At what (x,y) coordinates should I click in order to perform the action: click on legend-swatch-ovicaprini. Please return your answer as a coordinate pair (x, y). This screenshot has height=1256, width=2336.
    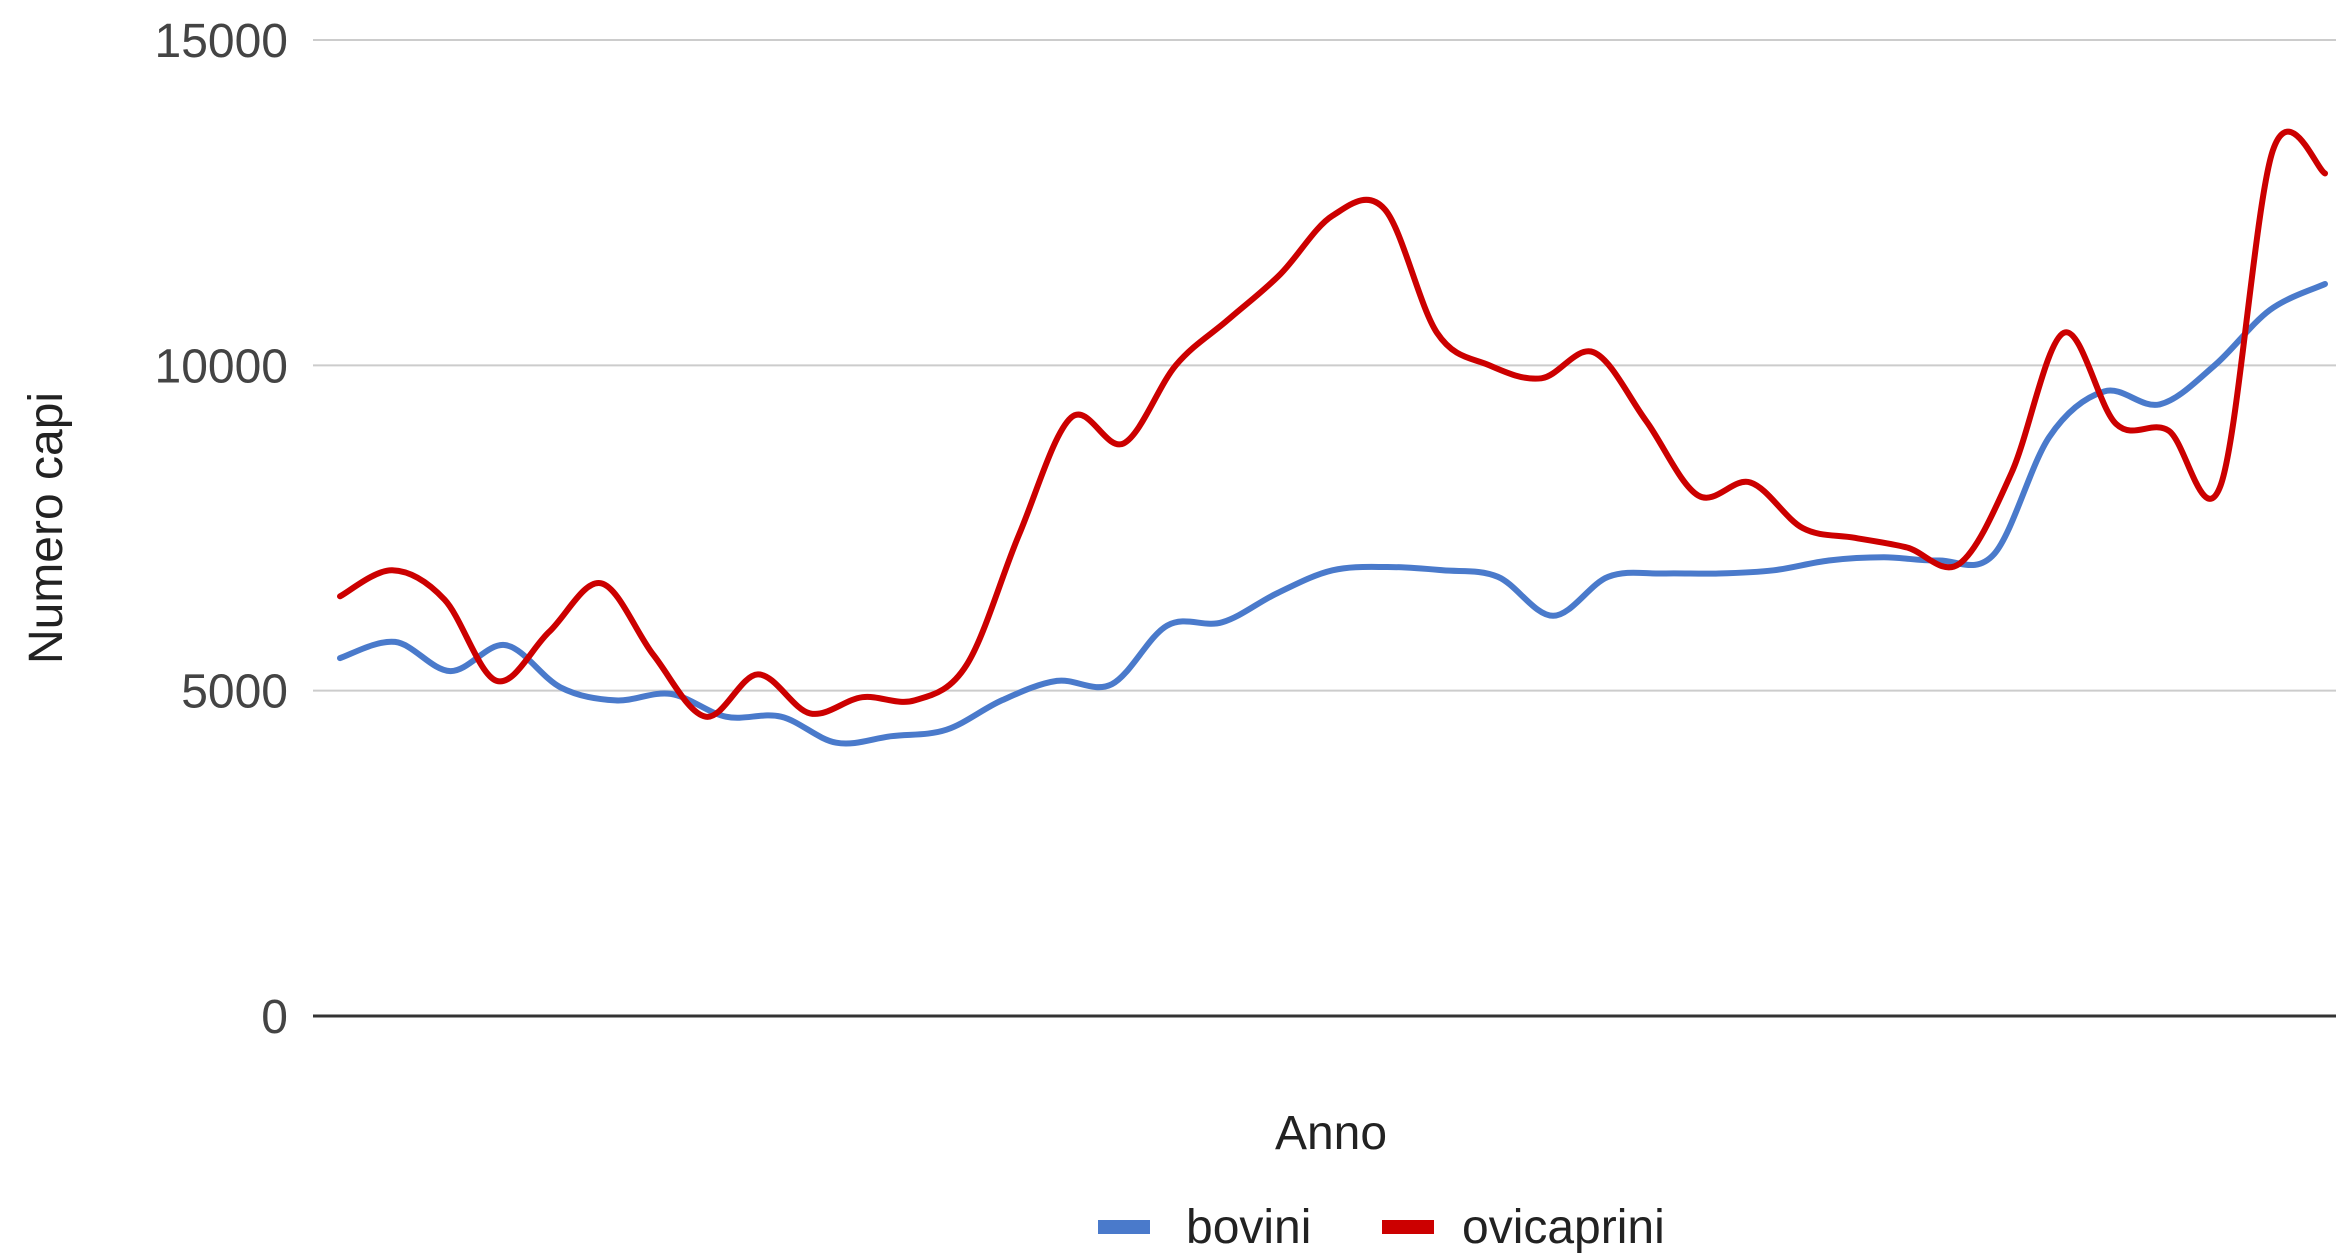
    Looking at the image, I should click on (1408, 1227).